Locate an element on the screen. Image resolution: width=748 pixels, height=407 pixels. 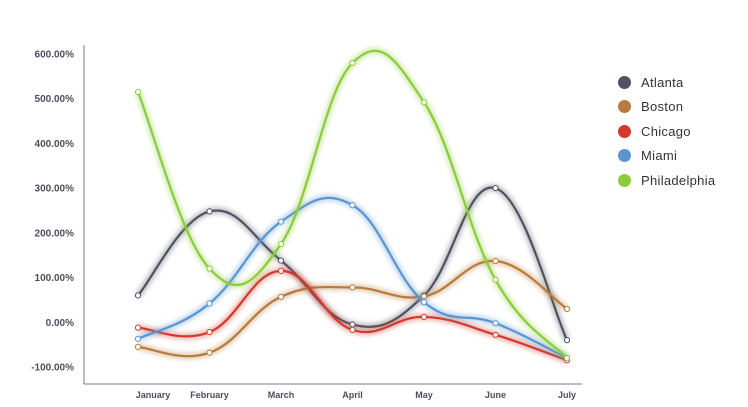
legend: Atlanta Boston Chicago Miami Philadelphia is located at coordinates (666, 131).